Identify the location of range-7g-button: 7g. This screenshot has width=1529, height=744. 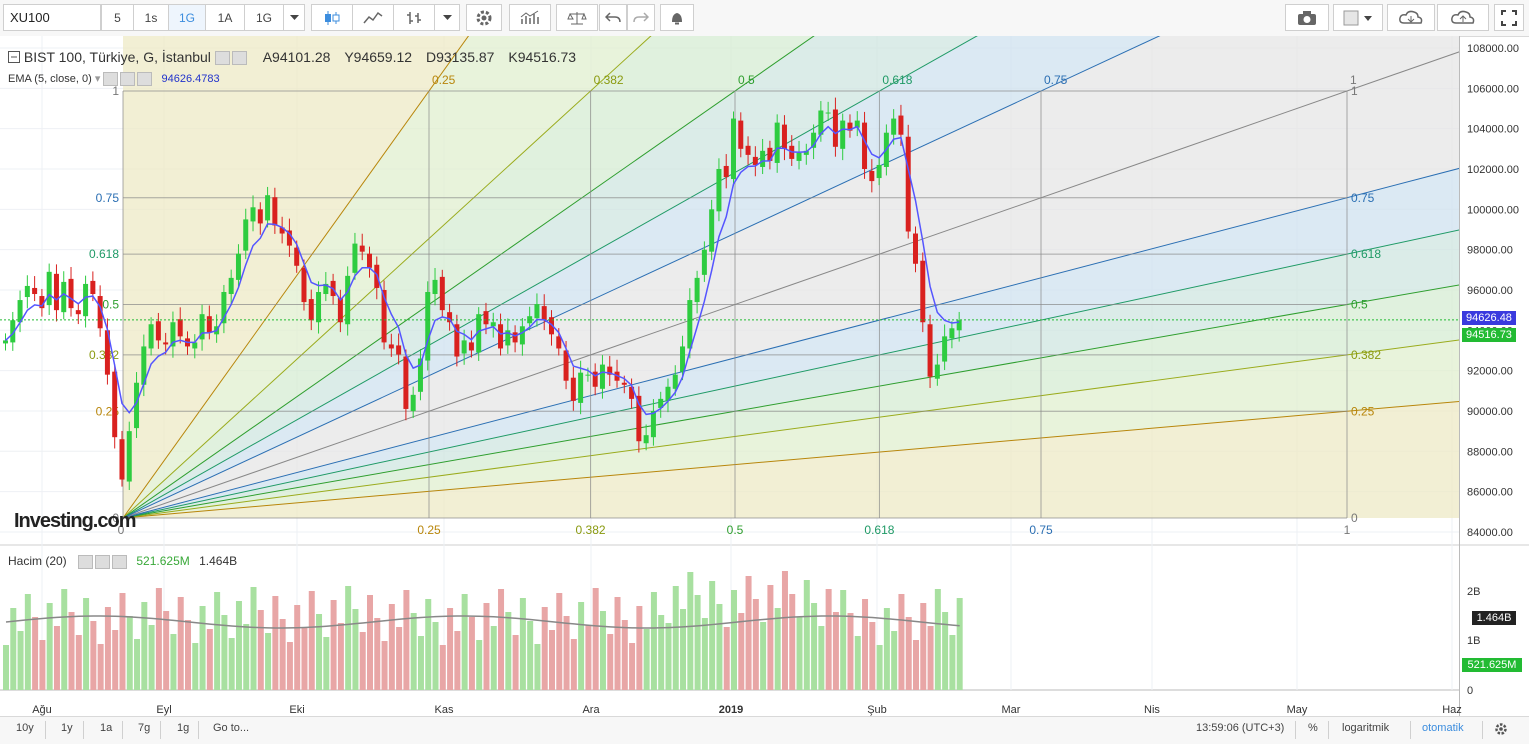
(144, 728).